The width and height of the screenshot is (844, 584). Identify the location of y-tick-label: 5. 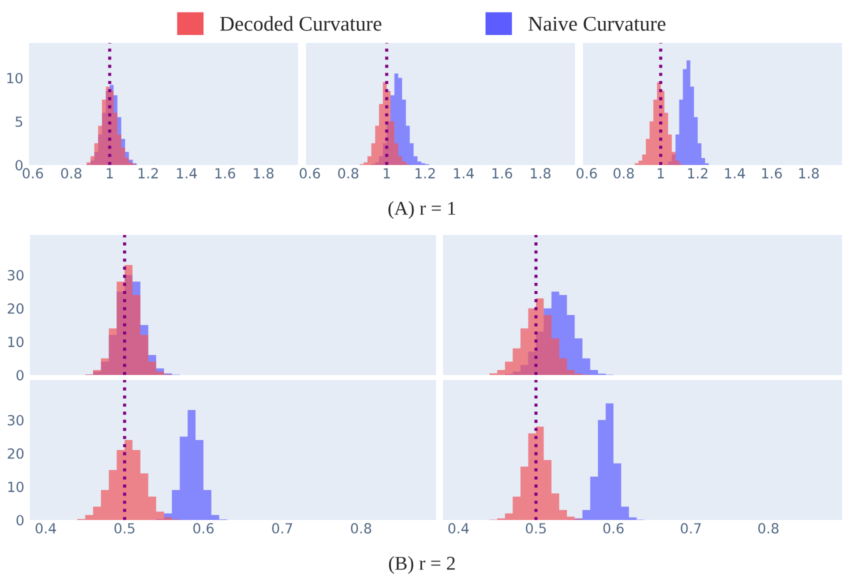
(19, 121).